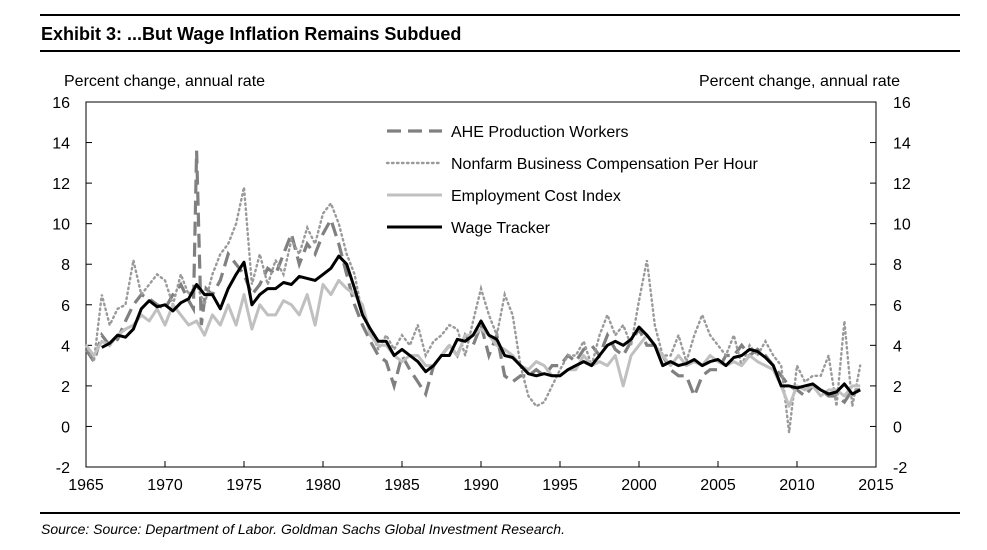 The image size is (987, 550). Describe the element at coordinates (65, 265) in the screenshot. I see `y-tick-label-left: 8` at that location.